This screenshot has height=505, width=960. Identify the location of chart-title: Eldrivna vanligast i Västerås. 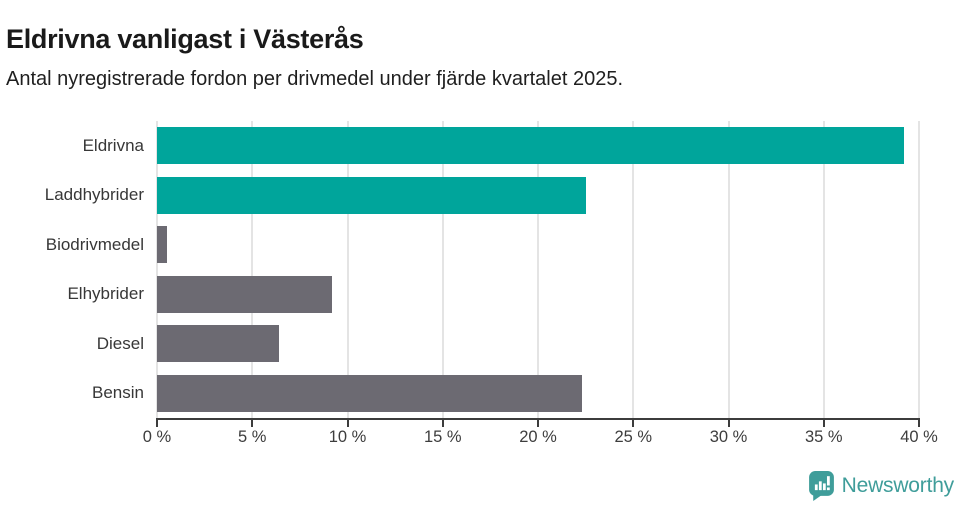
(185, 39).